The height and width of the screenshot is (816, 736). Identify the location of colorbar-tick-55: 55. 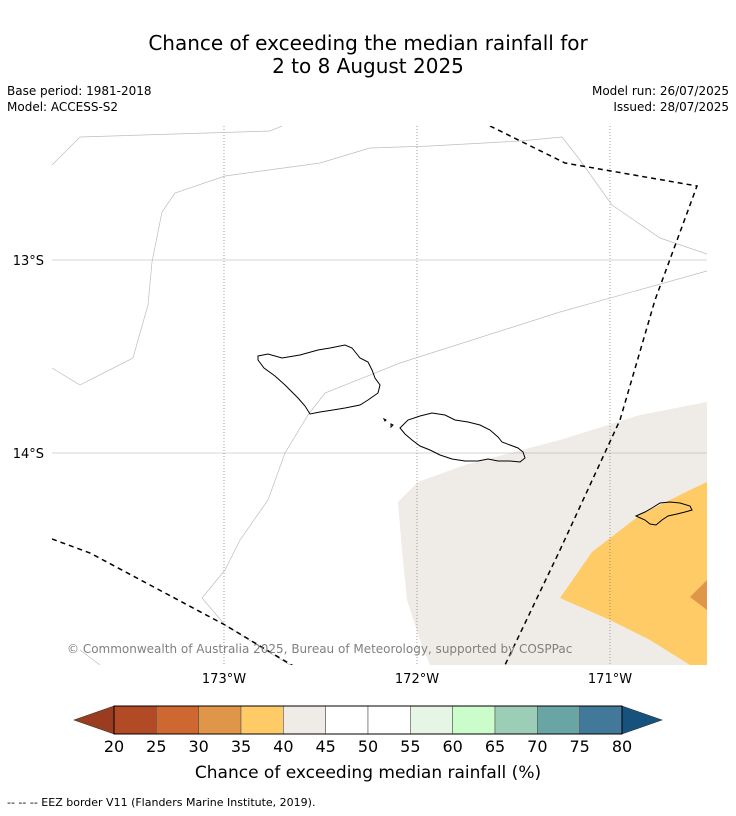
(410, 746).